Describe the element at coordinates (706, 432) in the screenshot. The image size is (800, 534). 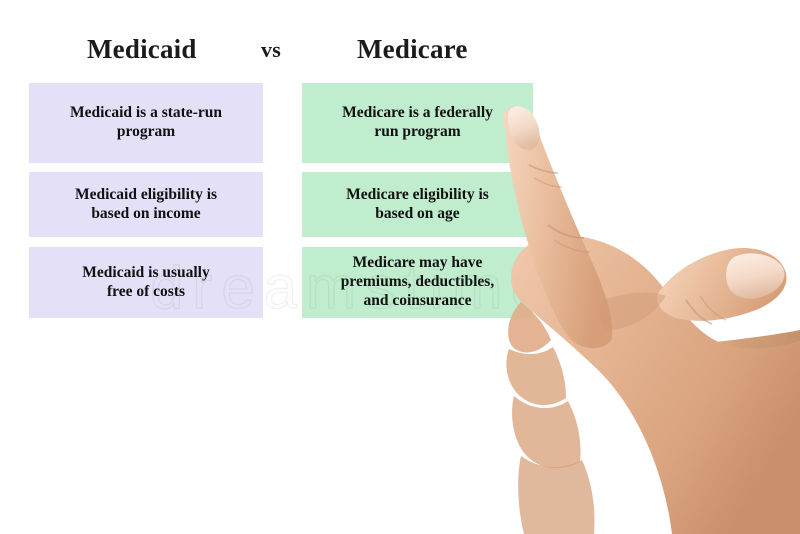
I see `forearm-shape` at that location.